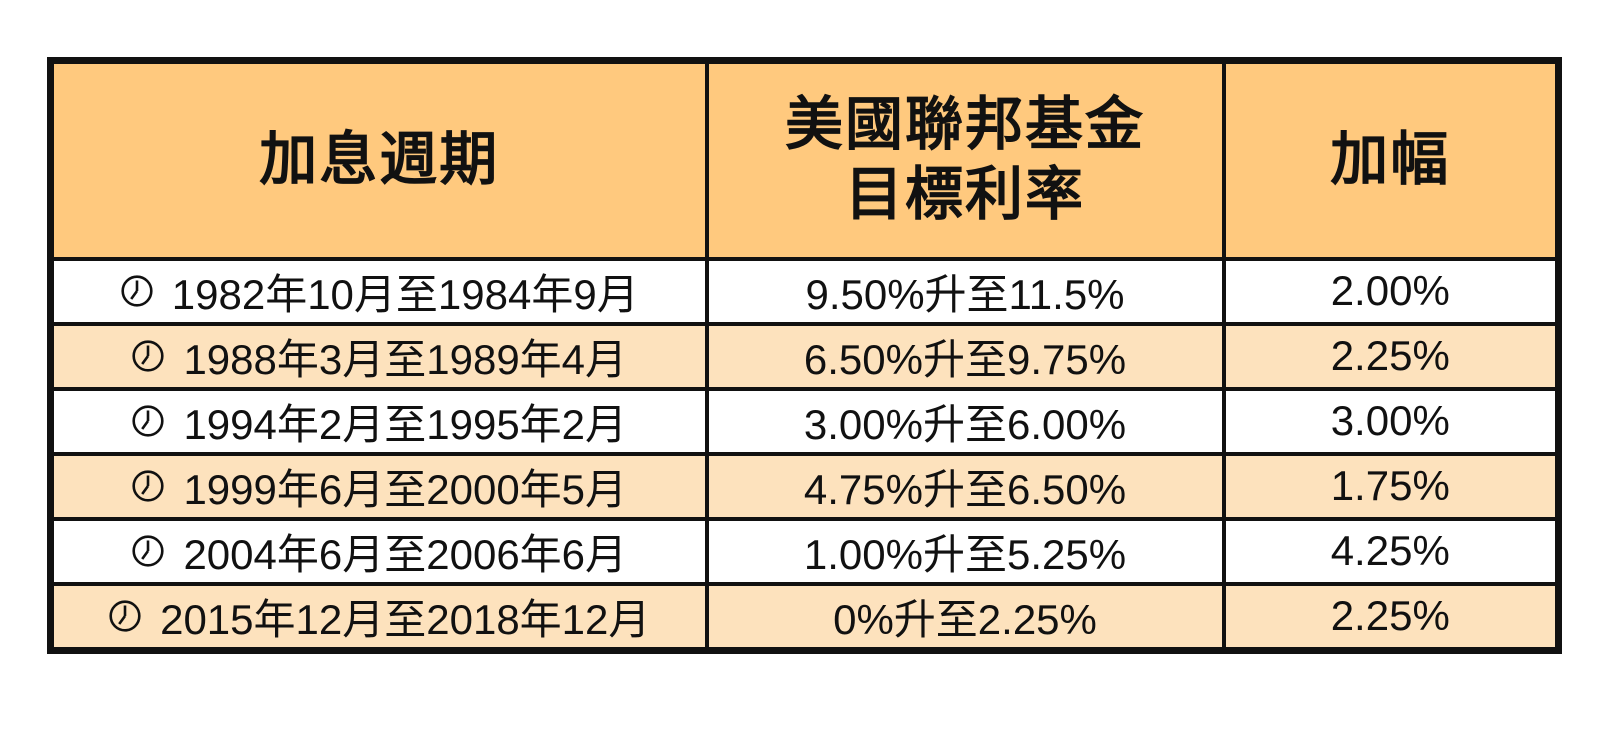 The image size is (1600, 747). I want to click on target-rate-cell: 4.75%升至6.50%, so click(965, 486).